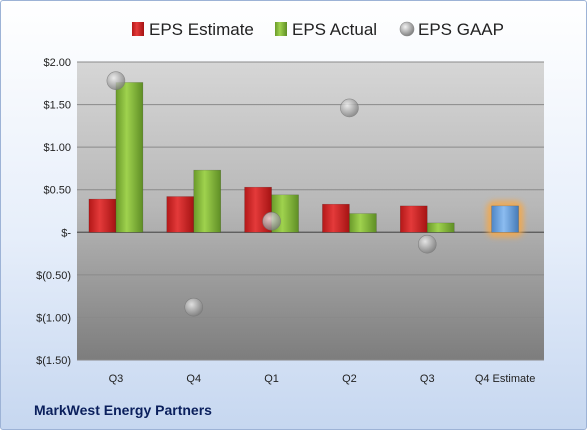 This screenshot has height=430, width=587. What do you see at coordinates (138, 29) in the screenshot?
I see `legend-swatch-eps-estimate` at bounding box center [138, 29].